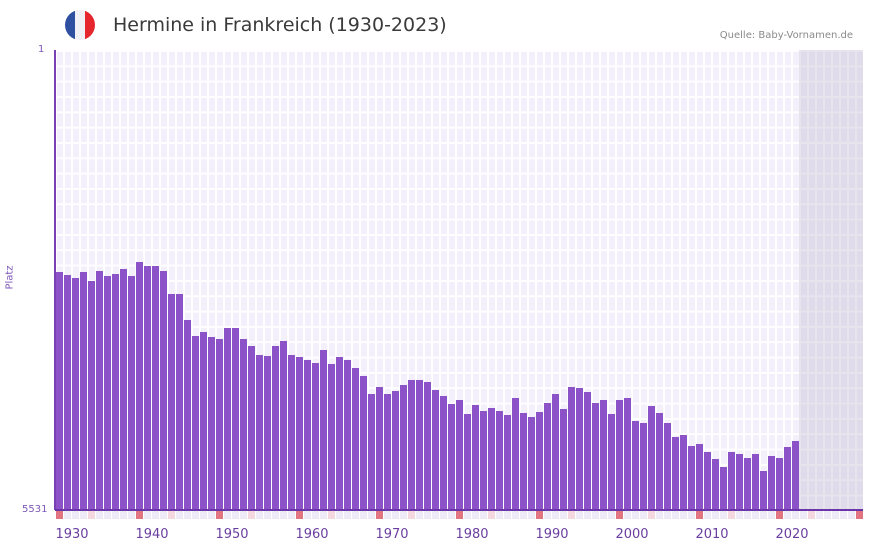 The width and height of the screenshot is (873, 552). What do you see at coordinates (291, 432) in the screenshot?
I see `bar-1959` at bounding box center [291, 432].